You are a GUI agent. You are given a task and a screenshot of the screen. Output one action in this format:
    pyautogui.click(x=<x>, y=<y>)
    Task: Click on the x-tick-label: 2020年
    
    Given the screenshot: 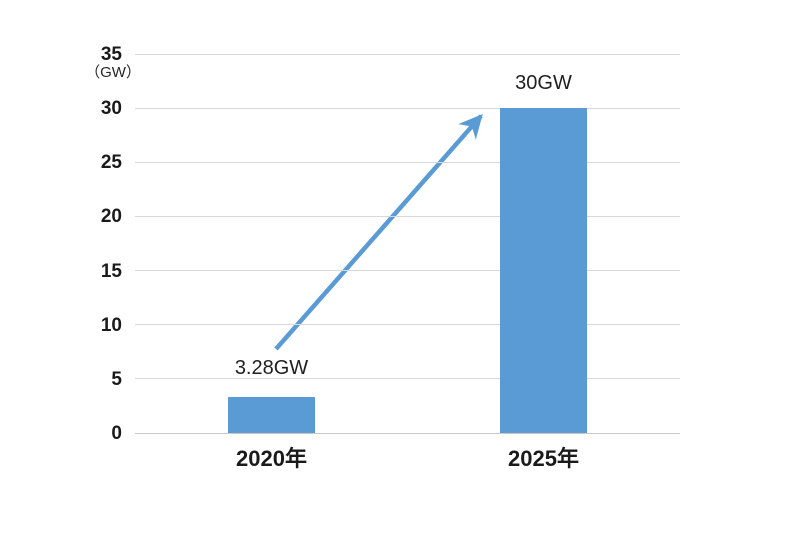 What is the action you would take?
    pyautogui.click(x=271, y=458)
    